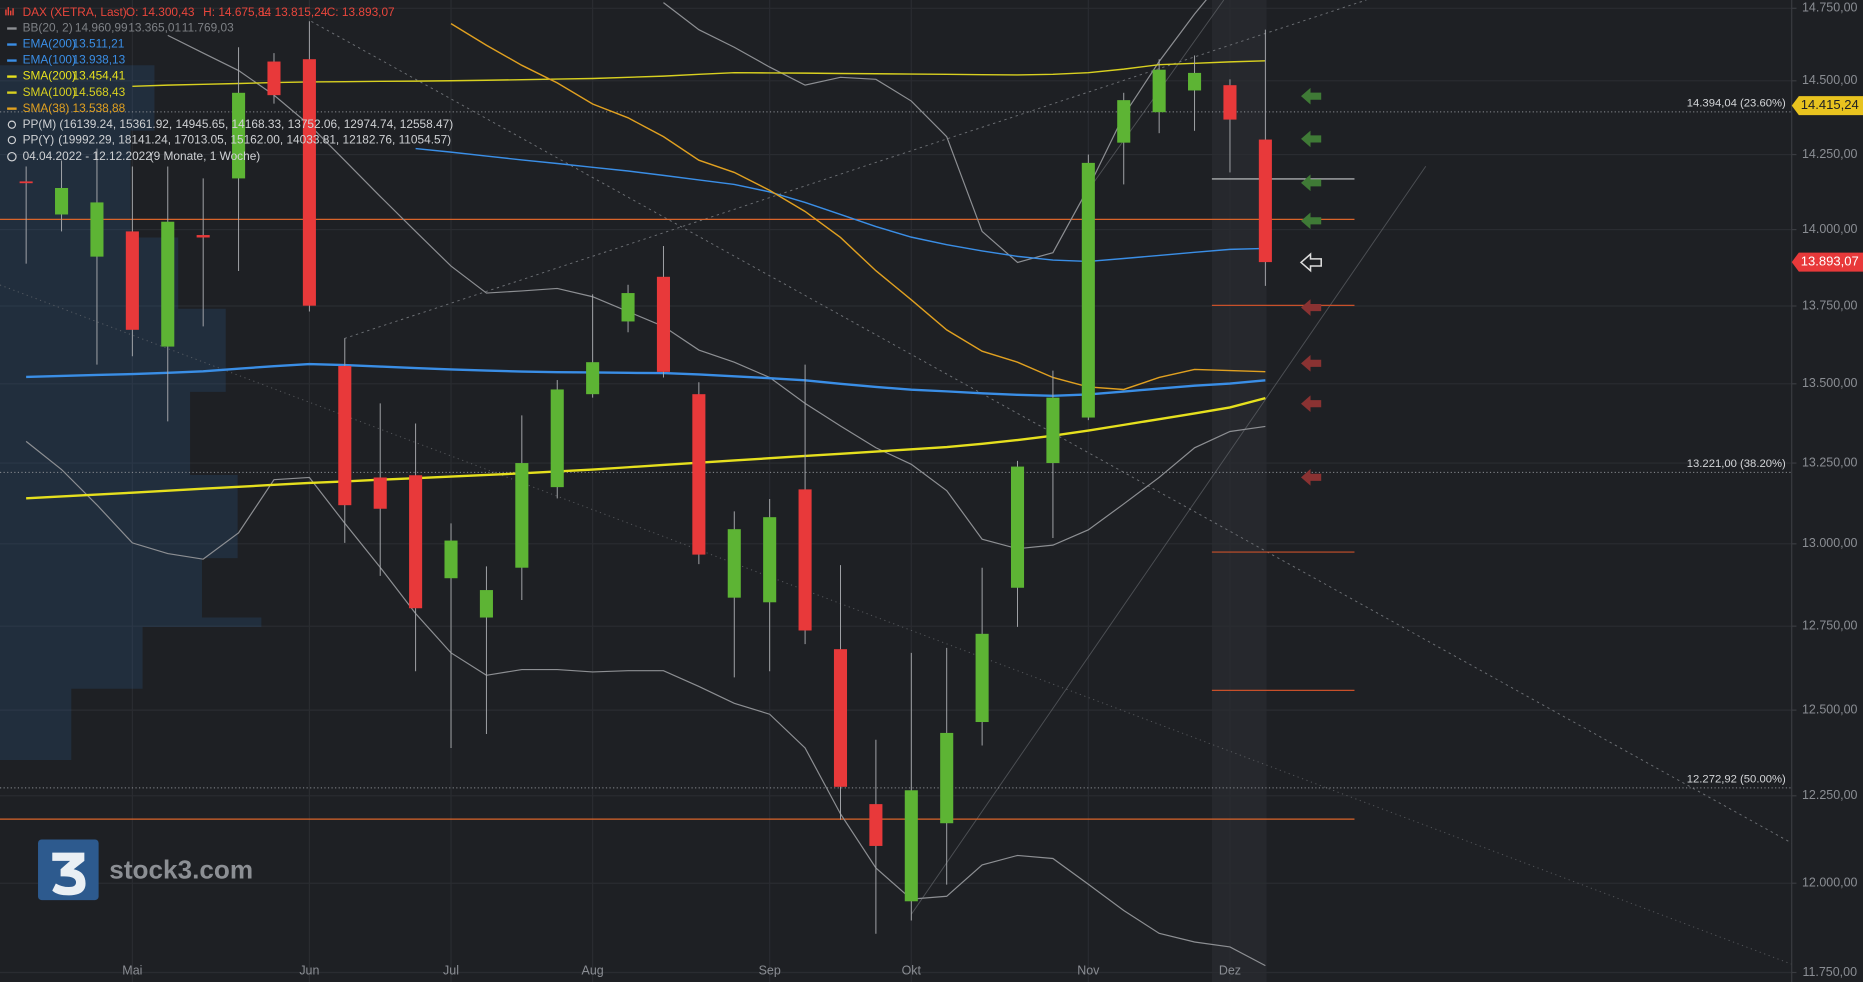 Image resolution: width=1863 pixels, height=982 pixels. What do you see at coordinates (646, 379) in the screenshot?
I see `indicator-line` at bounding box center [646, 379].